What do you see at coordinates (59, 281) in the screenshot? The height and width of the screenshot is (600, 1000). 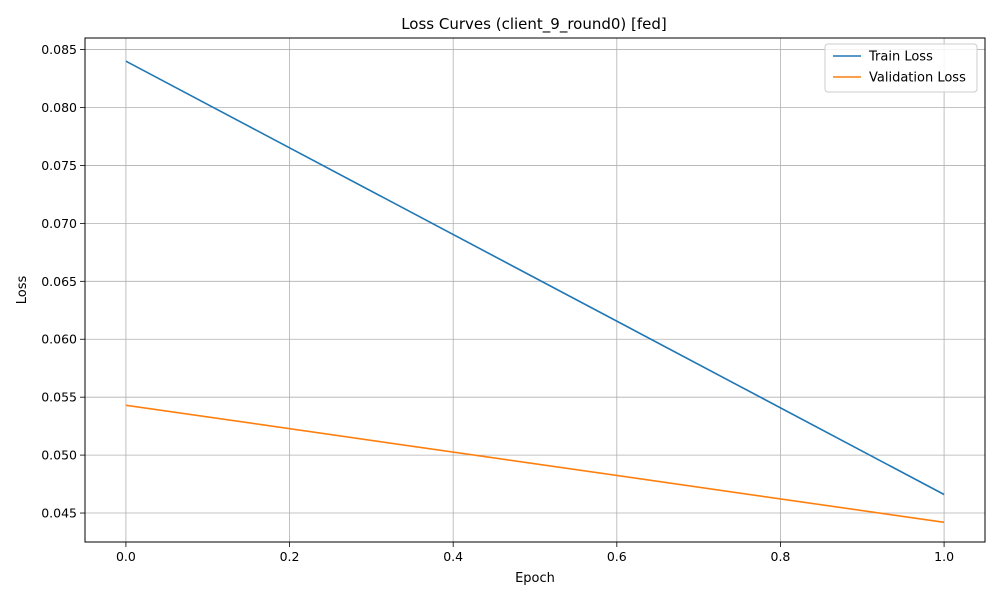 I see `y-tick-label: 0.065` at bounding box center [59, 281].